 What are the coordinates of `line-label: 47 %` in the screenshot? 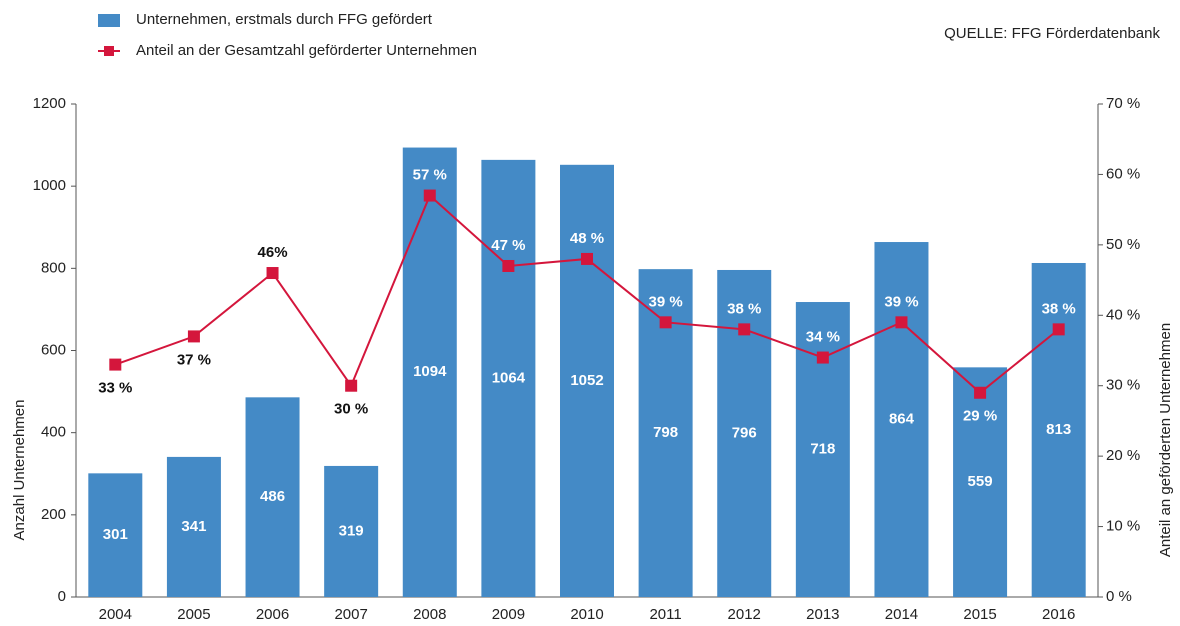 It's located at (508, 245).